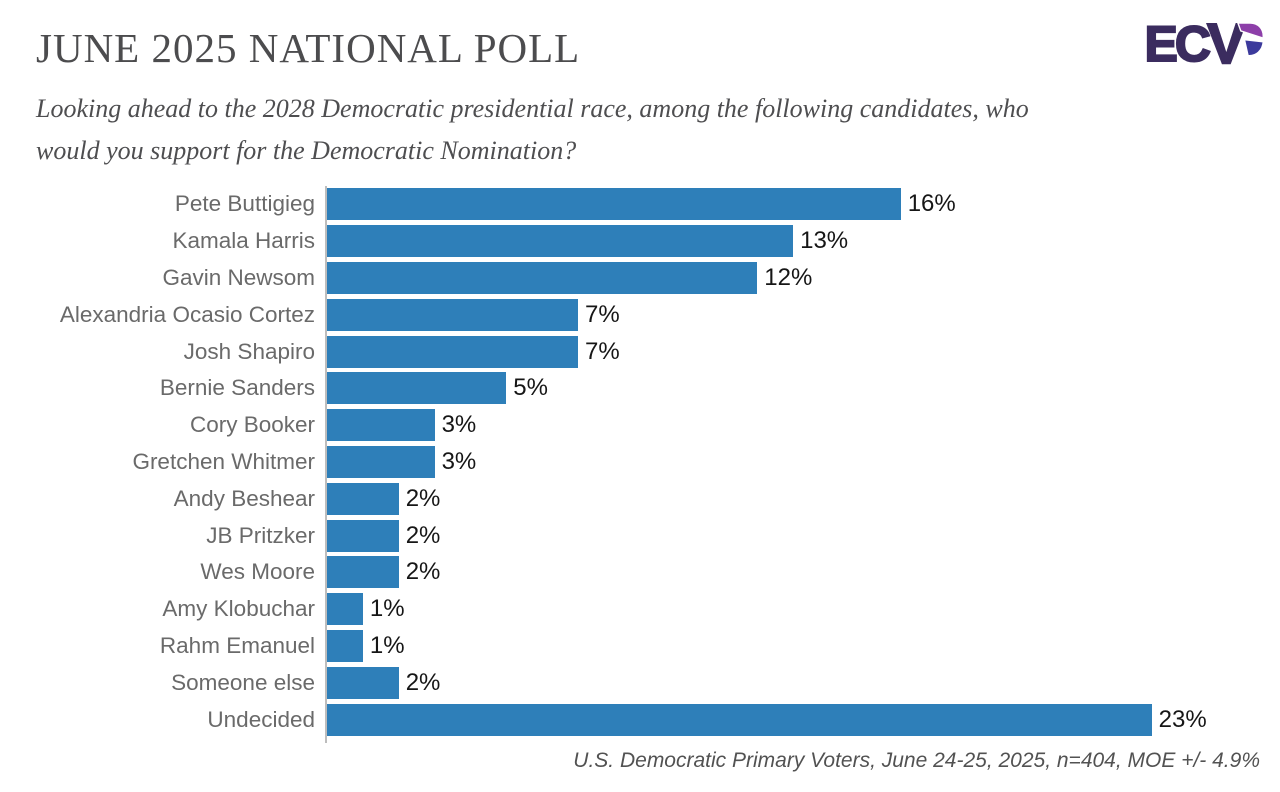 Image resolution: width=1280 pixels, height=792 pixels. Describe the element at coordinates (824, 241) in the screenshot. I see `value-label: 13%` at that location.